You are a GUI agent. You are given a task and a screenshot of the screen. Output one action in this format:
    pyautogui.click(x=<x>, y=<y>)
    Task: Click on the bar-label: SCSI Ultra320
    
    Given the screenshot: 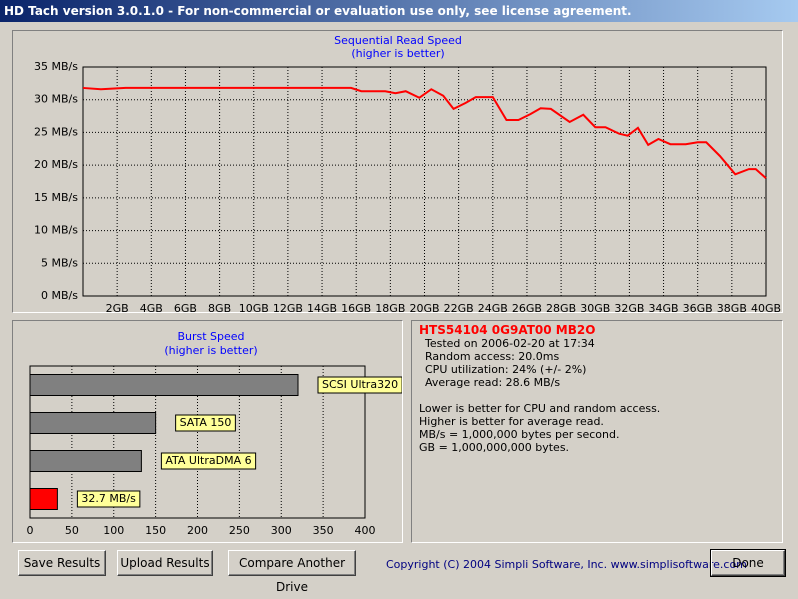 What is the action you would take?
    pyautogui.click(x=360, y=384)
    